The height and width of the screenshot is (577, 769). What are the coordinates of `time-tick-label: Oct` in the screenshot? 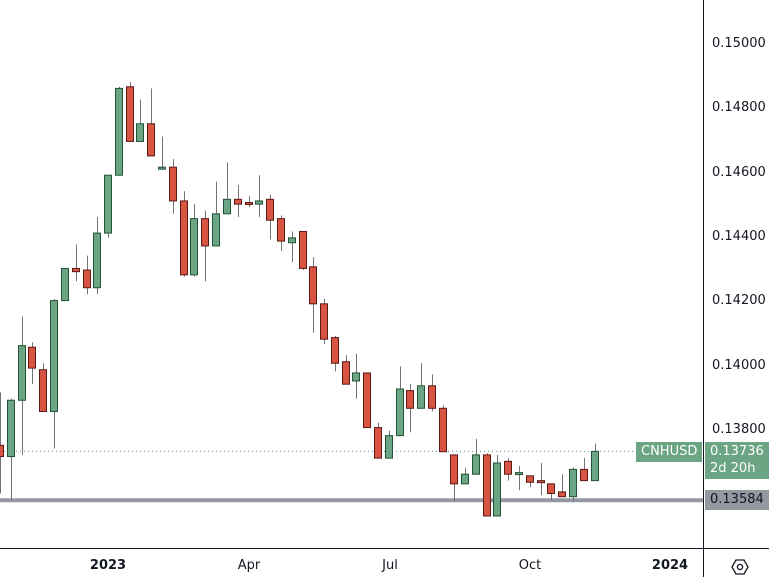 It's located at (530, 565).